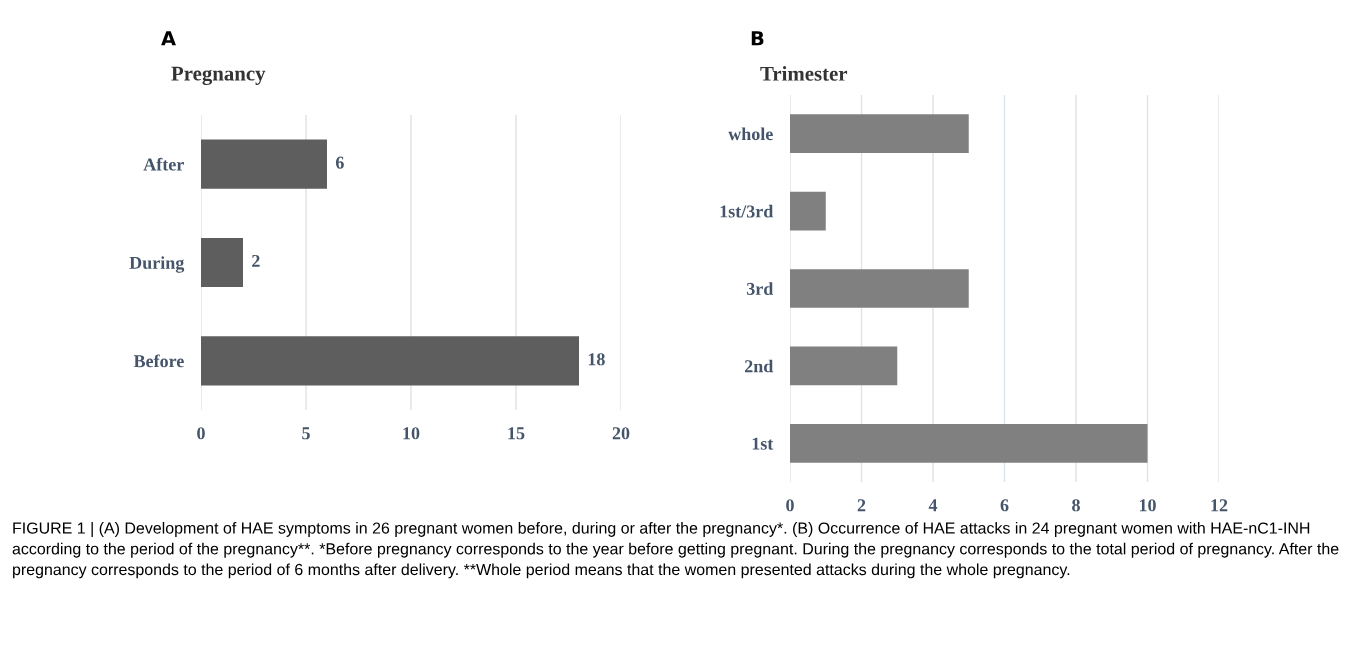 This screenshot has height=672, width=1359. Describe the element at coordinates (306, 433) in the screenshot. I see `x-tick-label: 5` at that location.